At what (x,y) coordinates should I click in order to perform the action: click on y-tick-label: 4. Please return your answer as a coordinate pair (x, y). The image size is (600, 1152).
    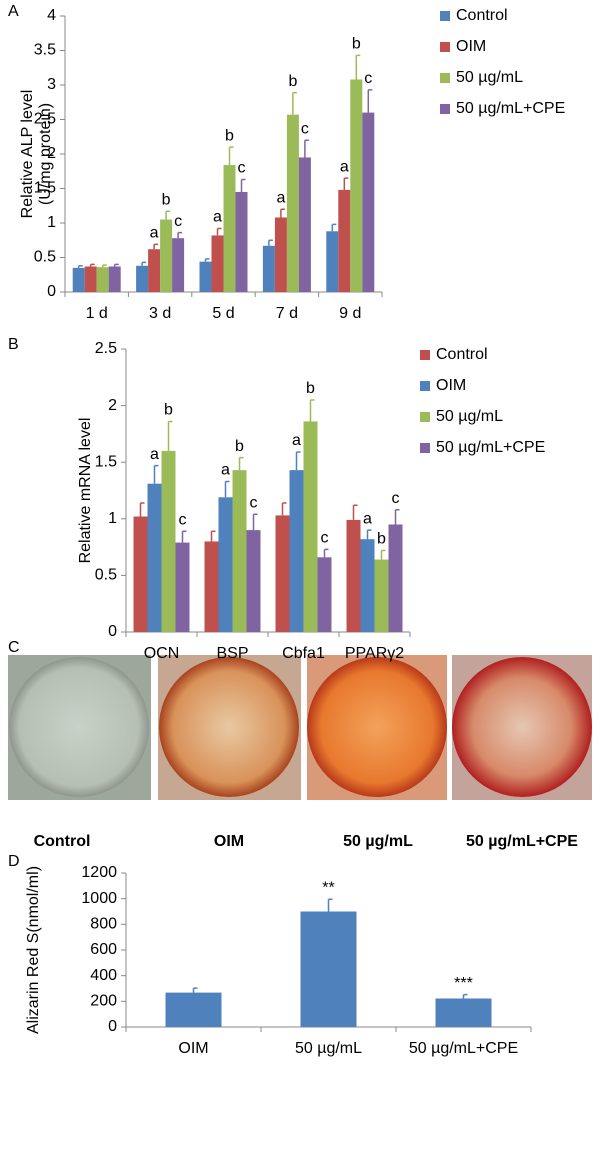
    Looking at the image, I should click on (51, 15).